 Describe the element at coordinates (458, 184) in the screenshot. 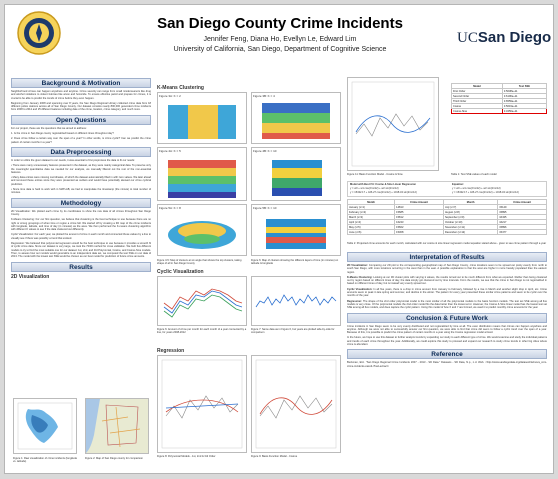

I see `equation-label: Equation:` at that location.